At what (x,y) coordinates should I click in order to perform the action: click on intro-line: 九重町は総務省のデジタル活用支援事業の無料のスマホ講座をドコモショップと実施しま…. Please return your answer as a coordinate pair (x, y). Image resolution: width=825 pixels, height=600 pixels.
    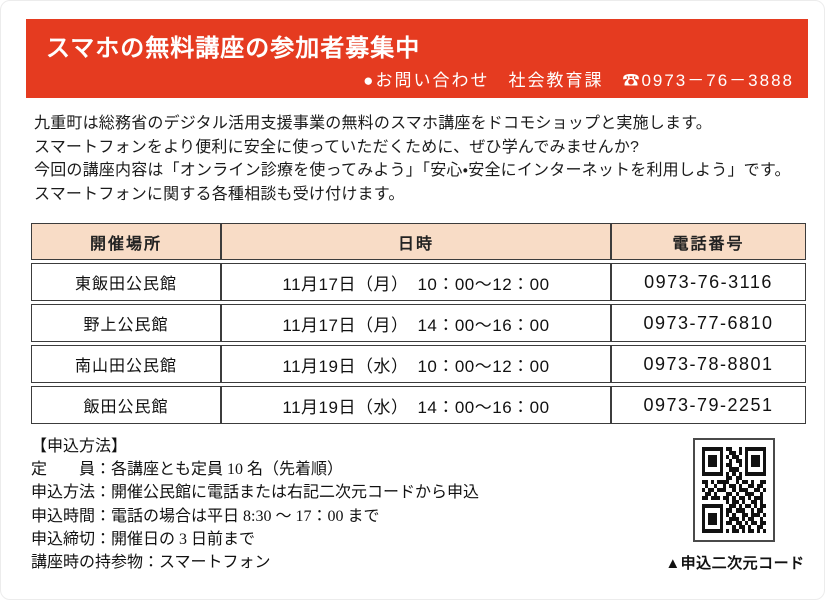
    Looking at the image, I should click on (373, 123).